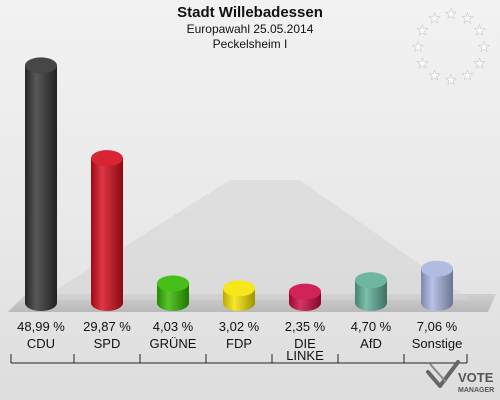 The height and width of the screenshot is (400, 500). What do you see at coordinates (305, 349) in the screenshot?
I see `category-label: DIE LINKE` at bounding box center [305, 349].